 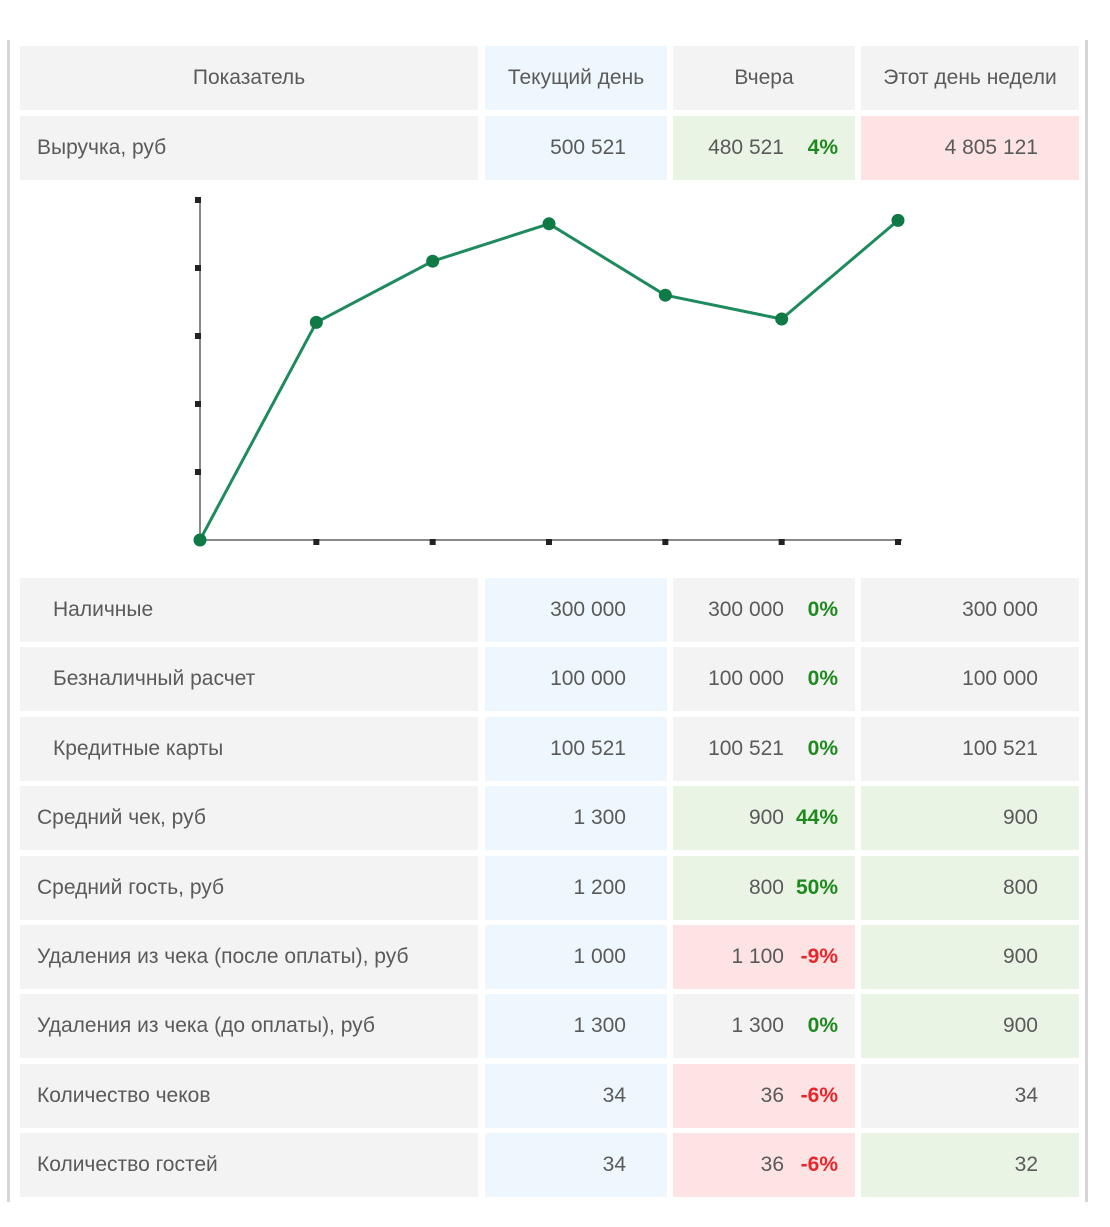 I want to click on header-current-day: Текущий день, so click(x=576, y=78).